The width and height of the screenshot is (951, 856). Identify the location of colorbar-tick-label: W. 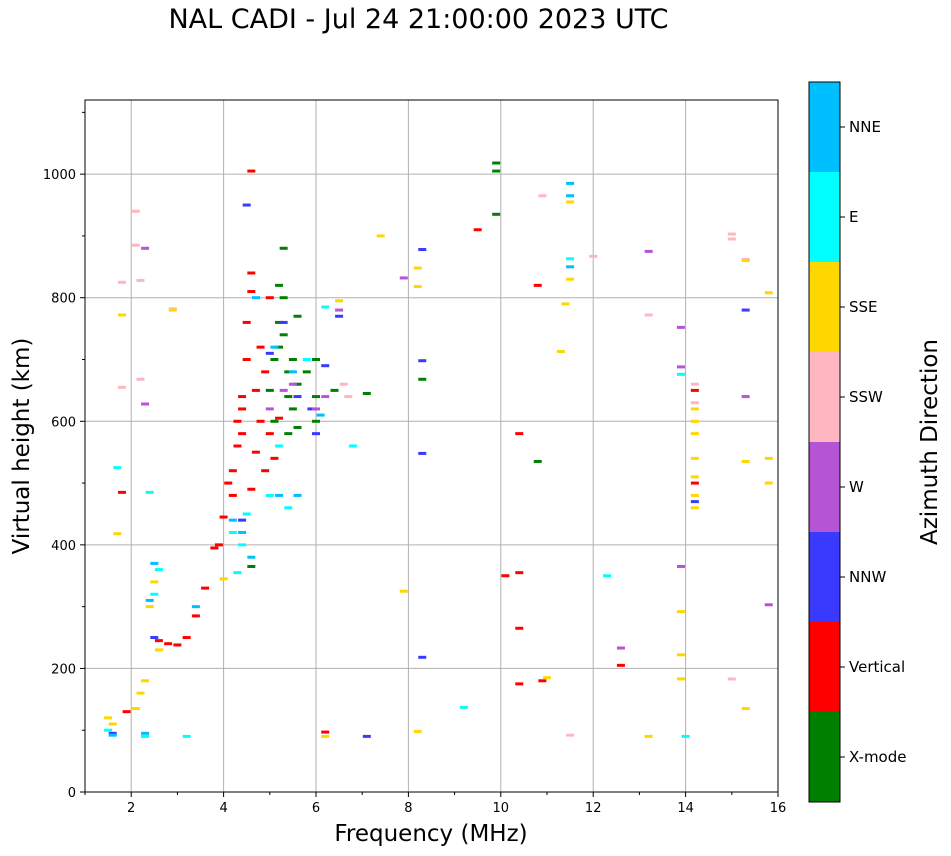
(856, 487).